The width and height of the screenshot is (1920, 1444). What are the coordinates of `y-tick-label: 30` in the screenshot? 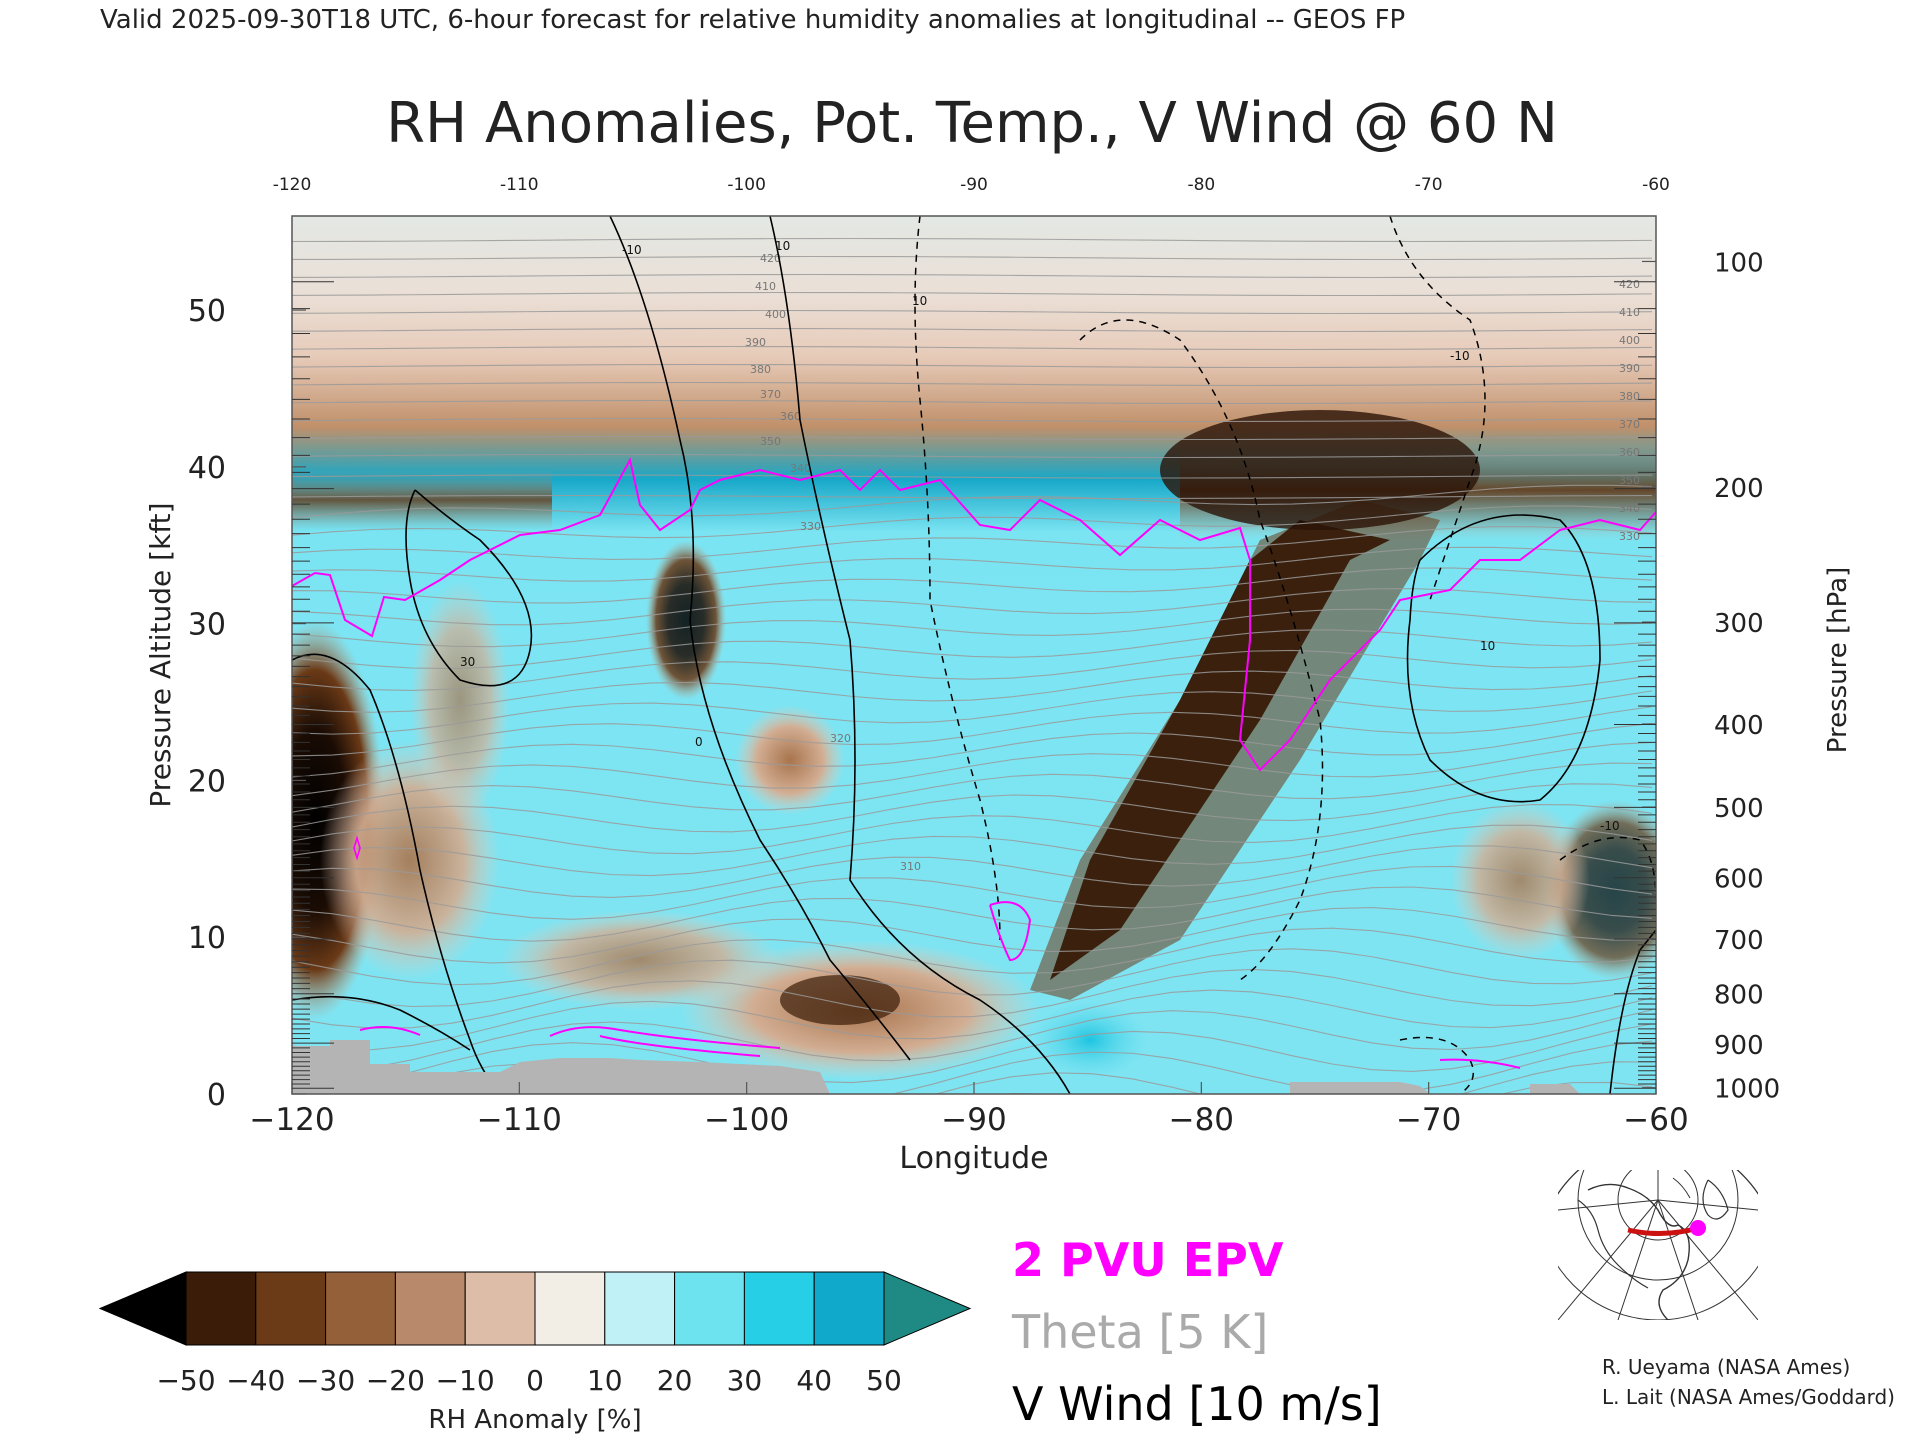 It's located at (207, 625).